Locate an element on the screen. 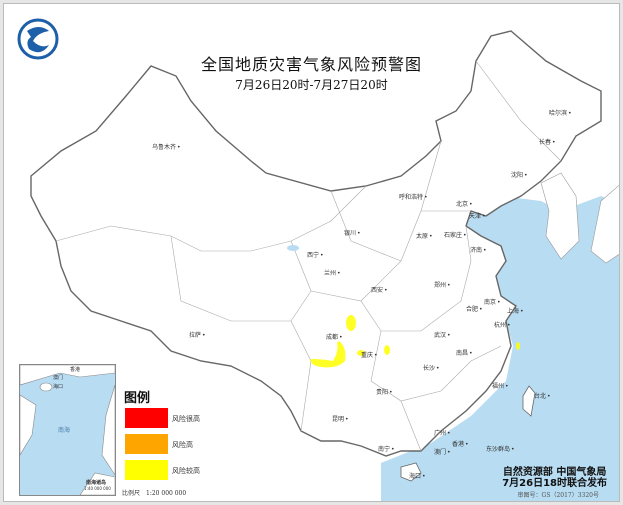 This screenshot has height=505, width=623. scale-text: 比例尺 1:20 000 000 is located at coordinates (154, 493).